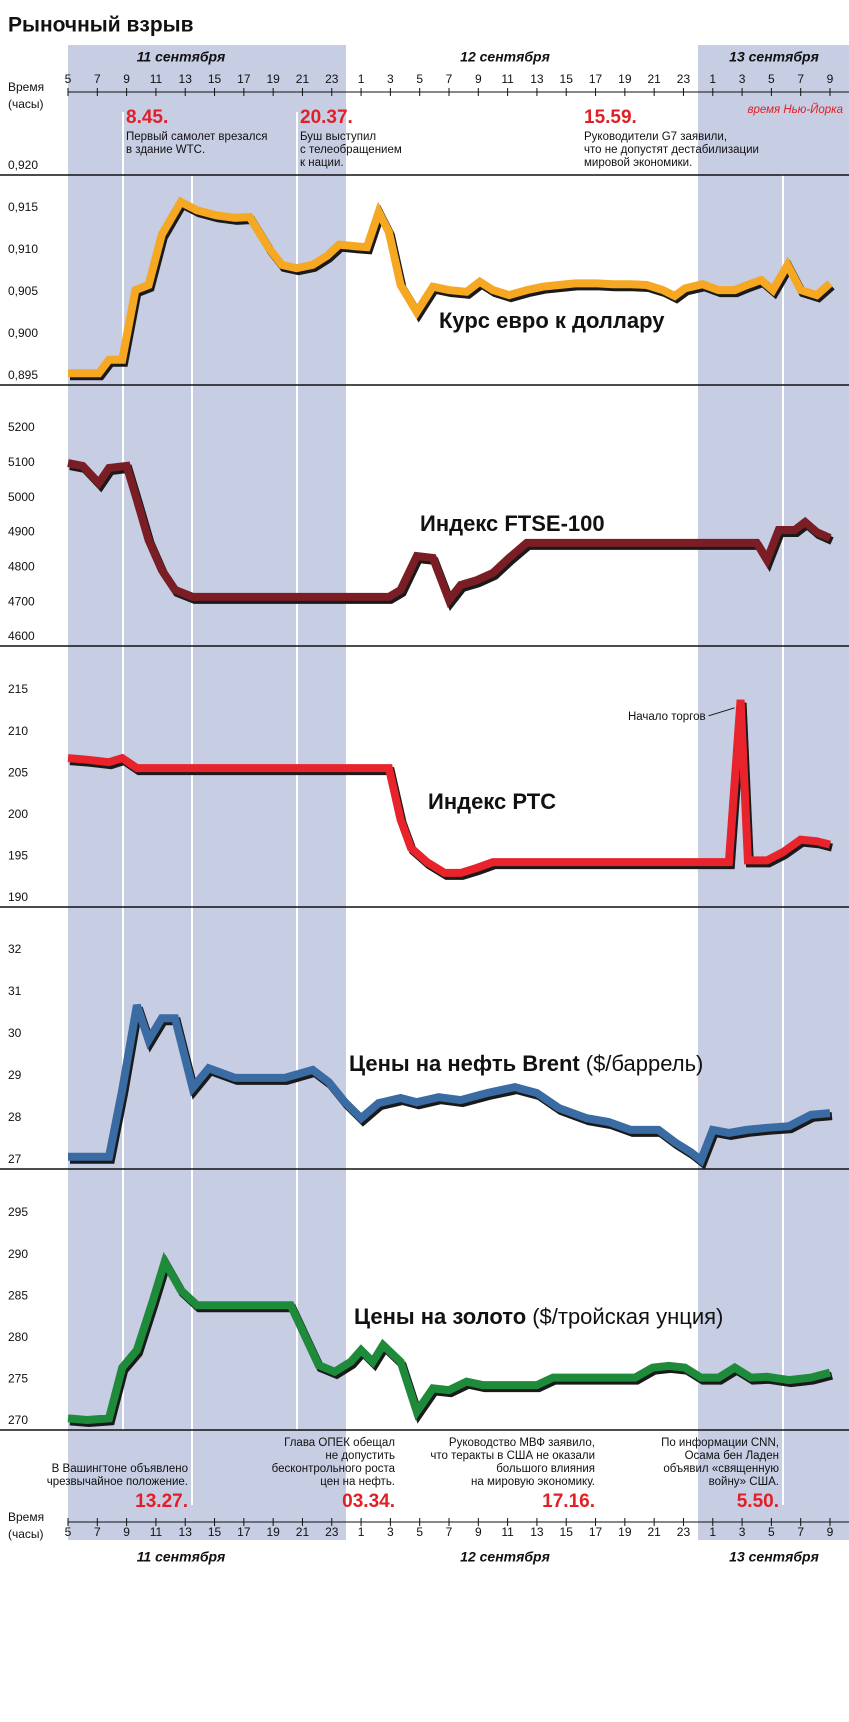  Describe the element at coordinates (464, 1063) in the screenshot. I see `series-name: Цены на нефть Brent` at that location.